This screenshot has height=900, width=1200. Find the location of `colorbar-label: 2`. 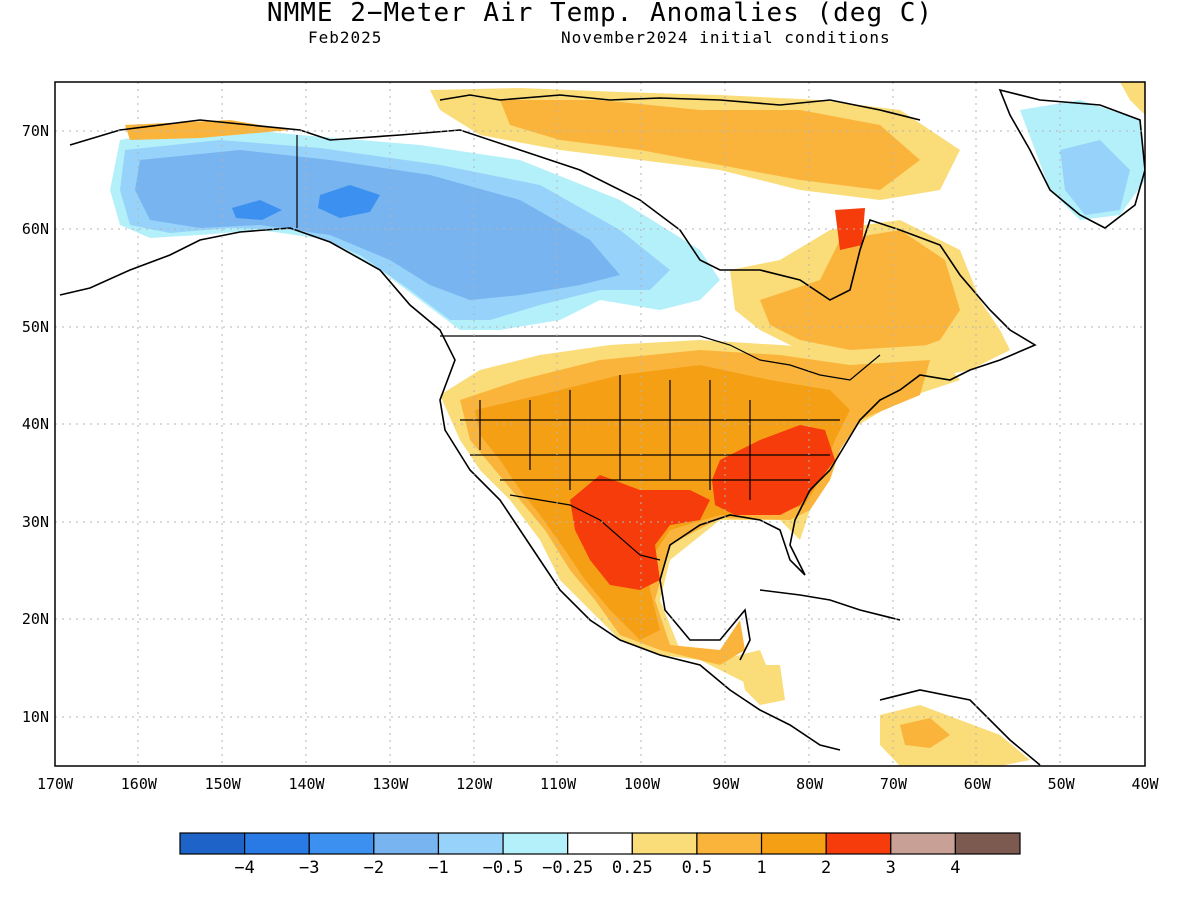

colorbar-label: 2 is located at coordinates (826, 868).